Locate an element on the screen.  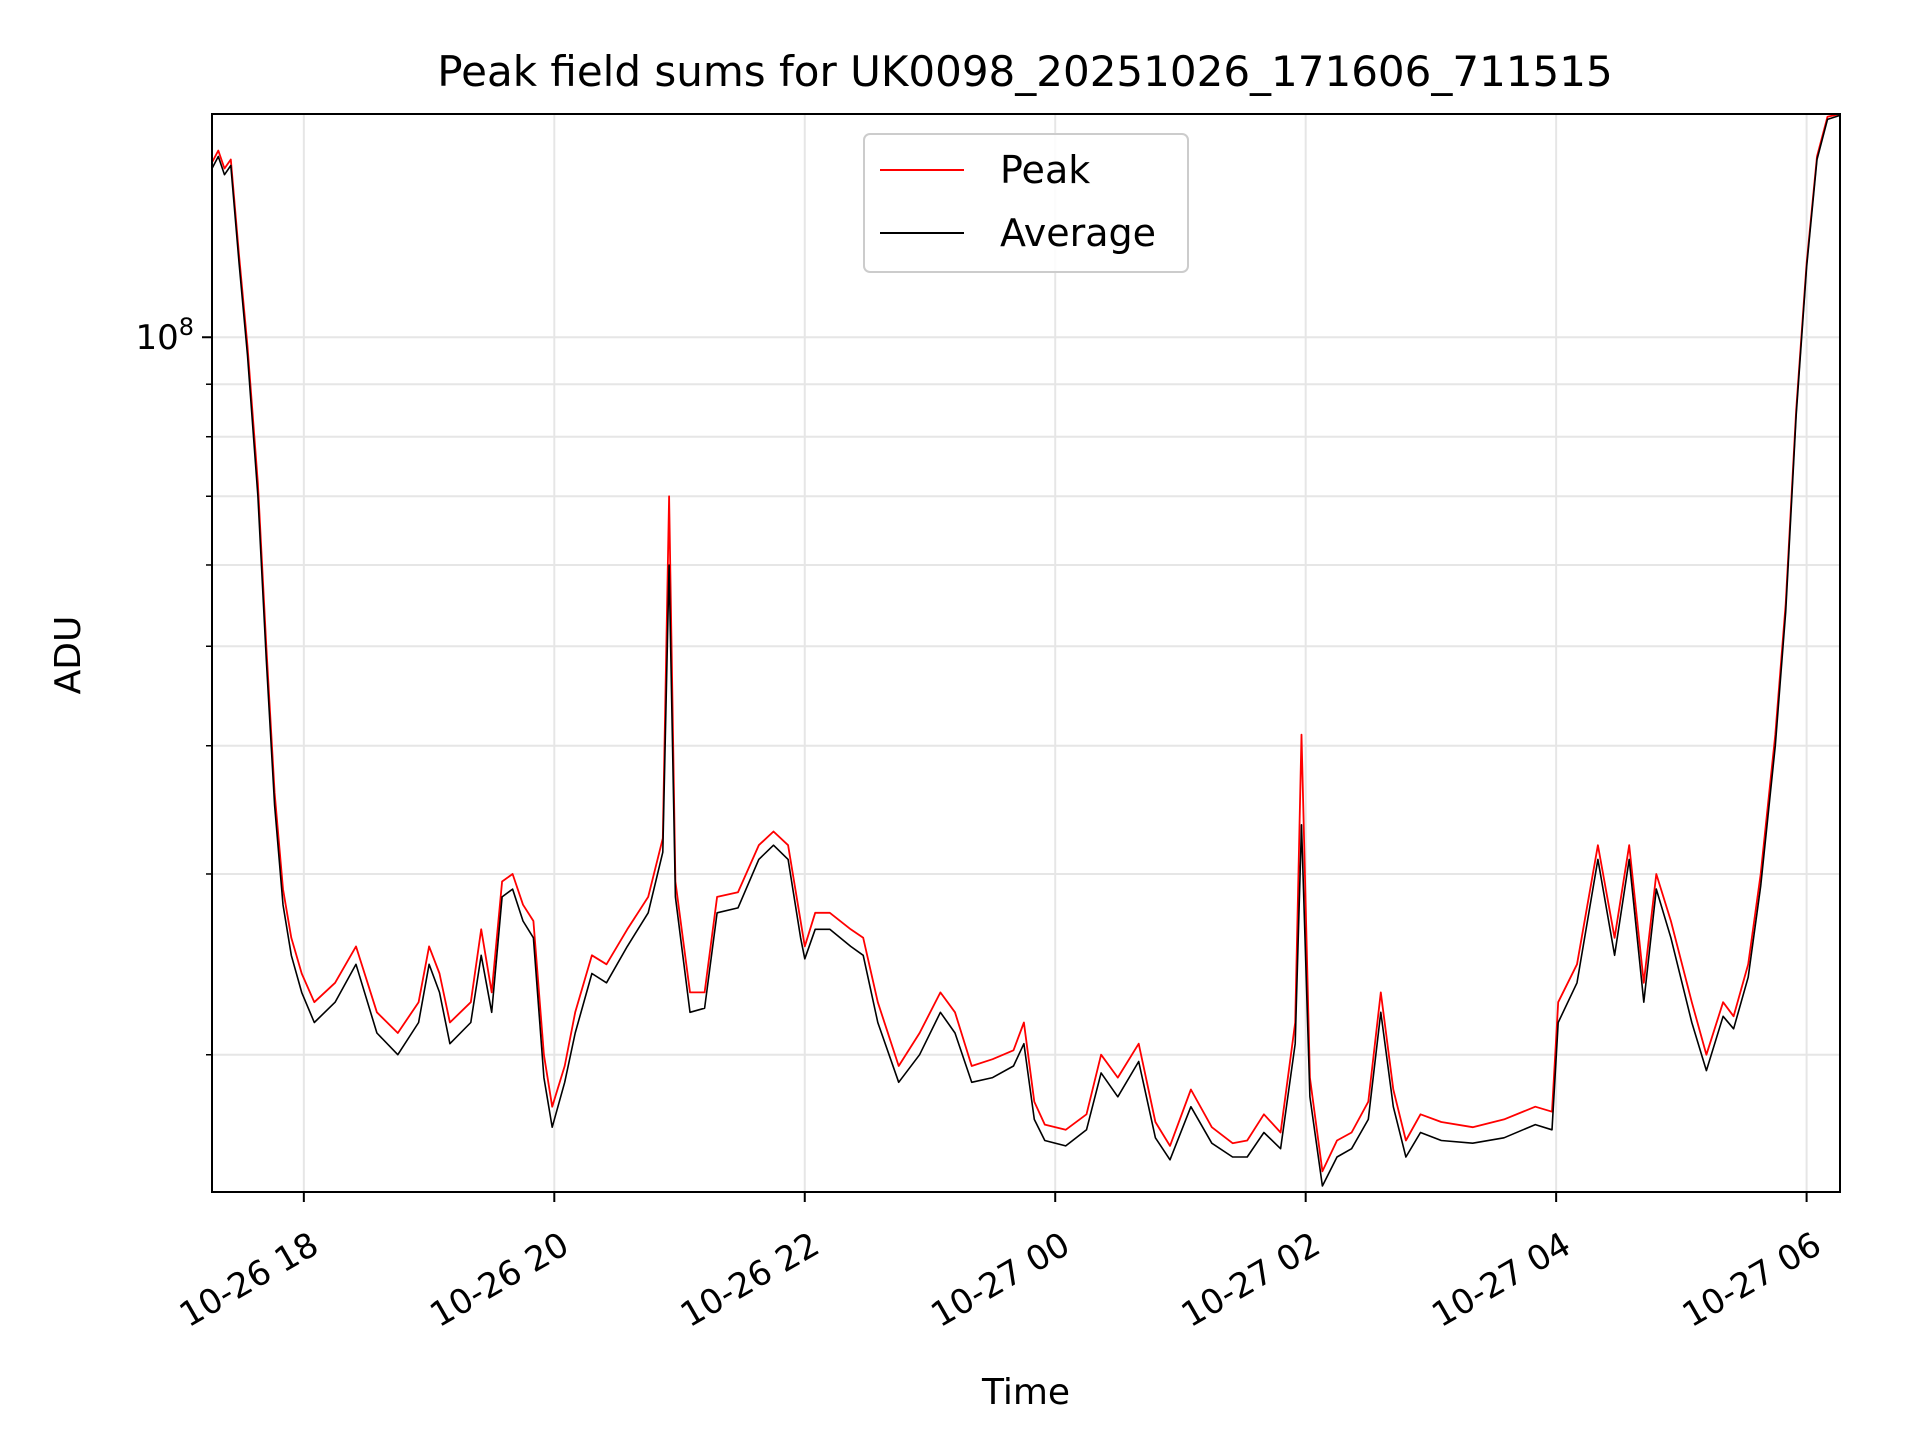
legend-box is located at coordinates (1026, 203).